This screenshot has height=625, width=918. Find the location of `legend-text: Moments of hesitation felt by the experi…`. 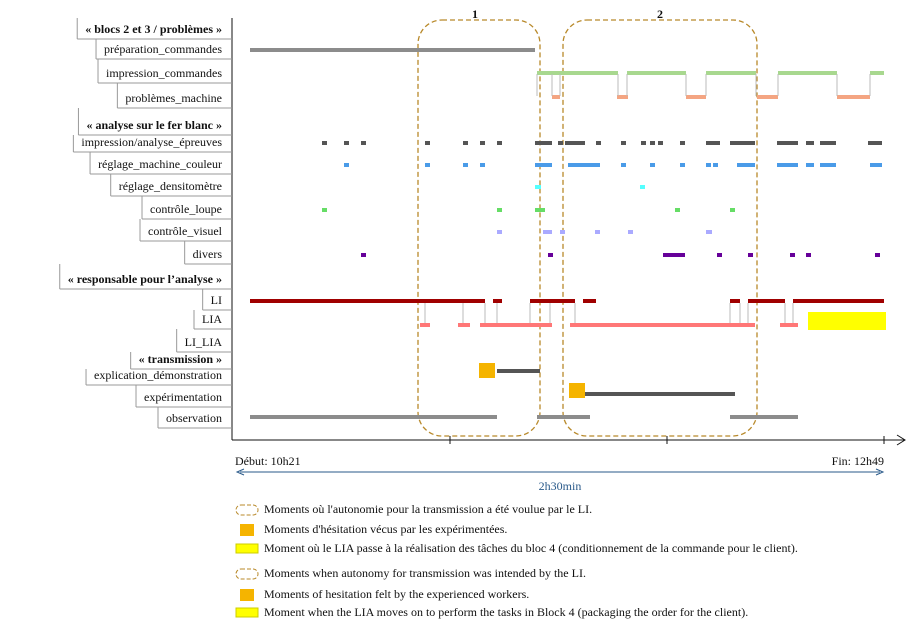

legend-text: Moments of hesitation felt by the experi… is located at coordinates (396, 594).